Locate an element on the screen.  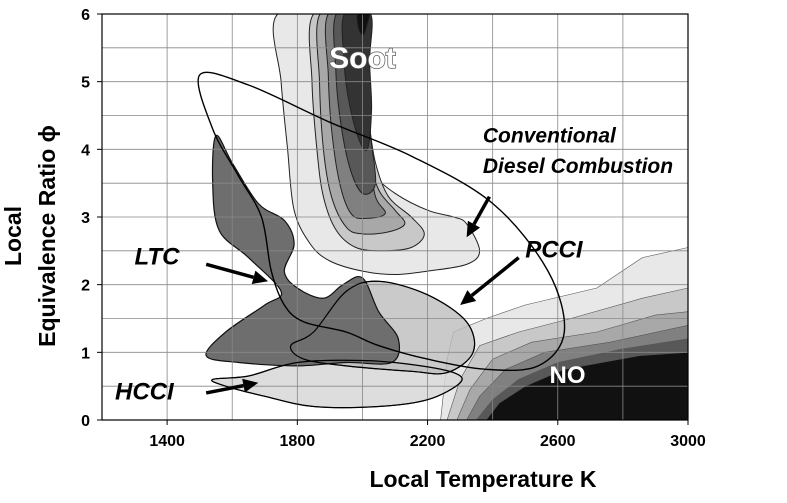
y-tick-label: 6 is located at coordinates (85, 15).